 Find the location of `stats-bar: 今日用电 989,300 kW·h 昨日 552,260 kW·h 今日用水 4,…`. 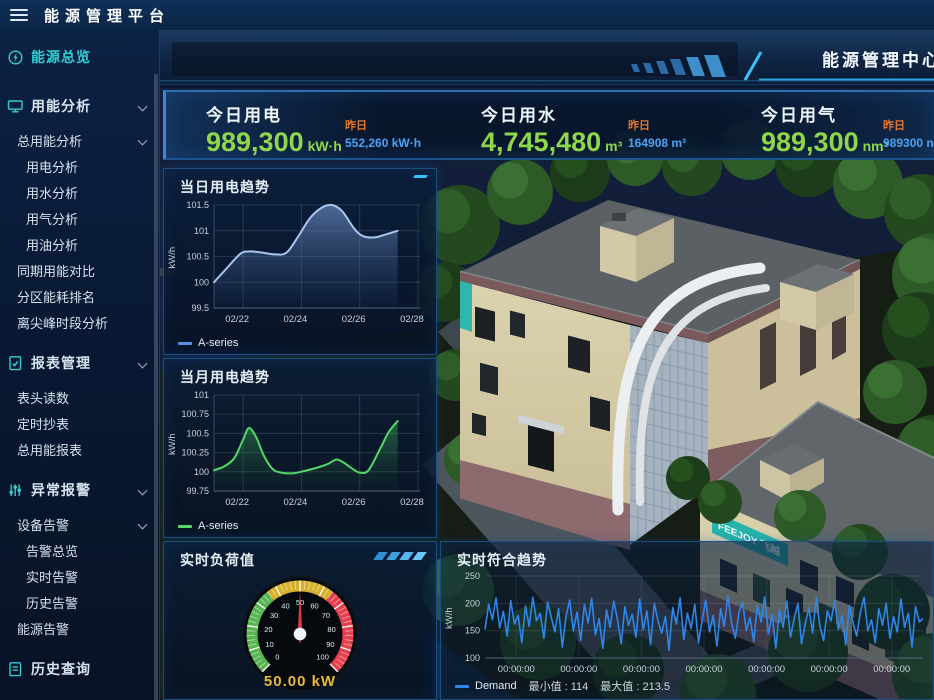

stats-bar: 今日用电 989,300 kW·h 昨日 552,260 kW·h 今日用水 4,… is located at coordinates (548, 125).